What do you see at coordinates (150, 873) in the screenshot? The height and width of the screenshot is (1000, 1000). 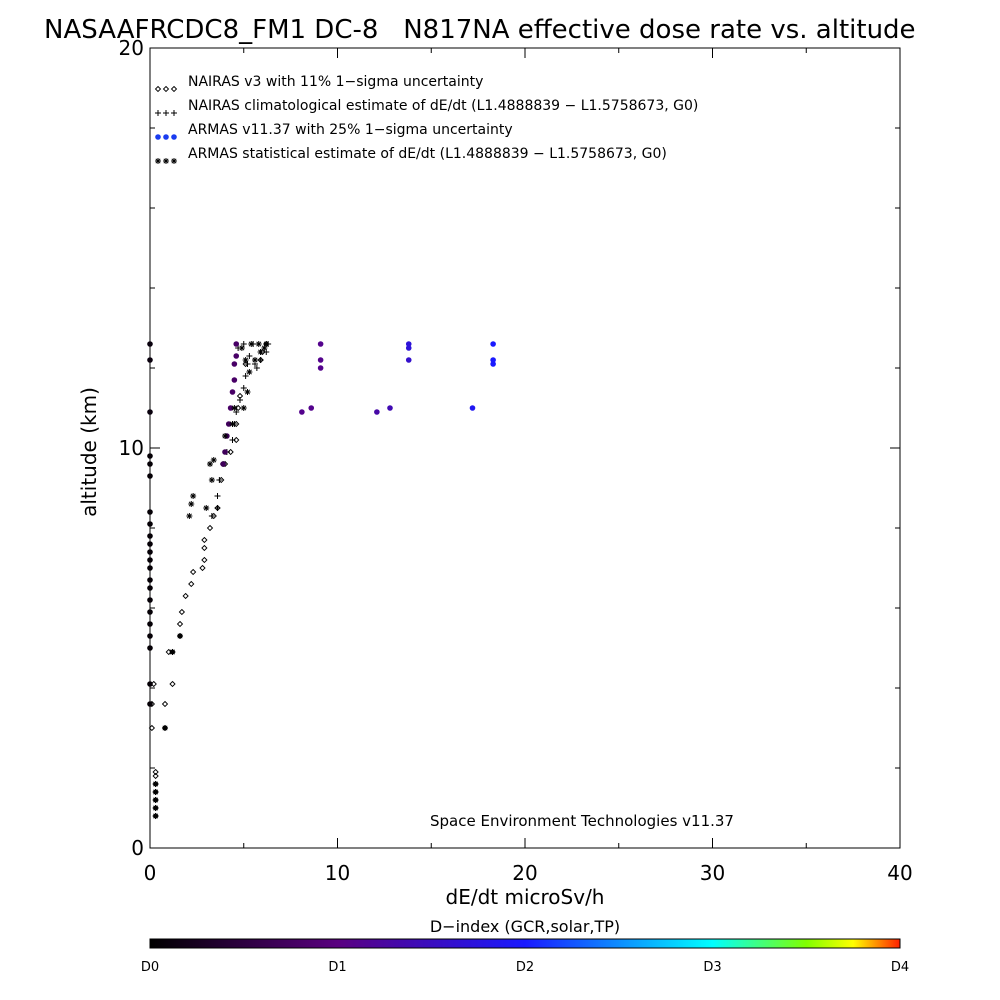 I see `x-tick-label: 0` at bounding box center [150, 873].